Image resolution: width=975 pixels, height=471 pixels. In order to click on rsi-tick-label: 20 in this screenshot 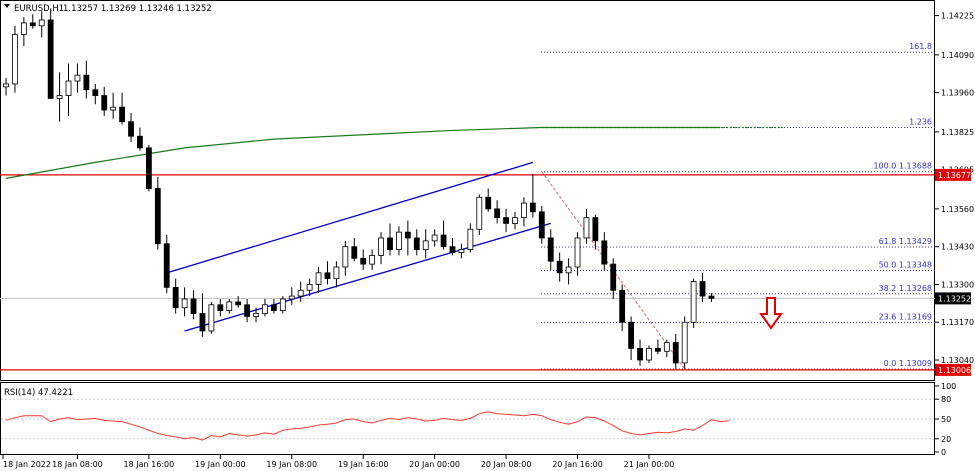, I will do `click(946, 439)`.